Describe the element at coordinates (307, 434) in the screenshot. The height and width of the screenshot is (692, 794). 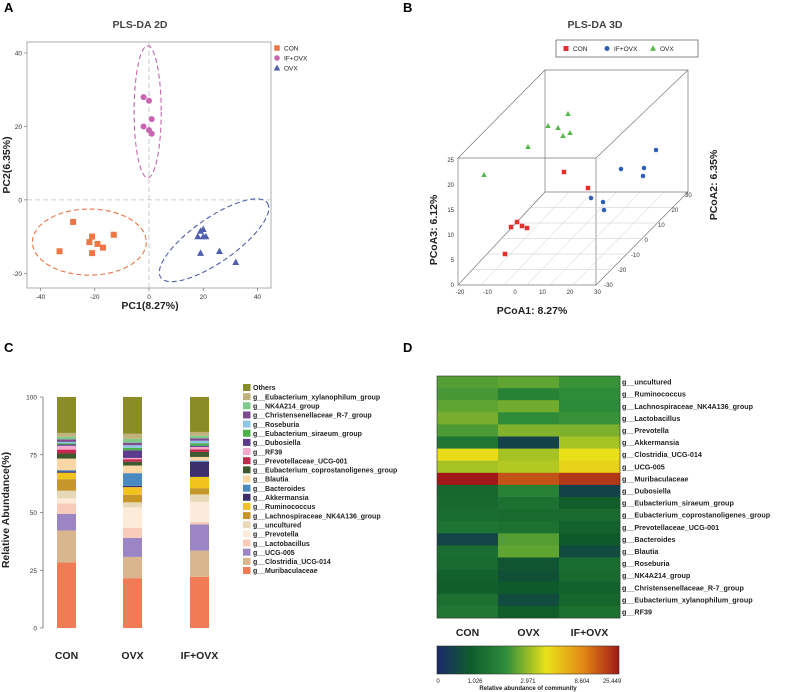
I see `c-legend-label: g__Eubacterium_siraeum_group` at that location.